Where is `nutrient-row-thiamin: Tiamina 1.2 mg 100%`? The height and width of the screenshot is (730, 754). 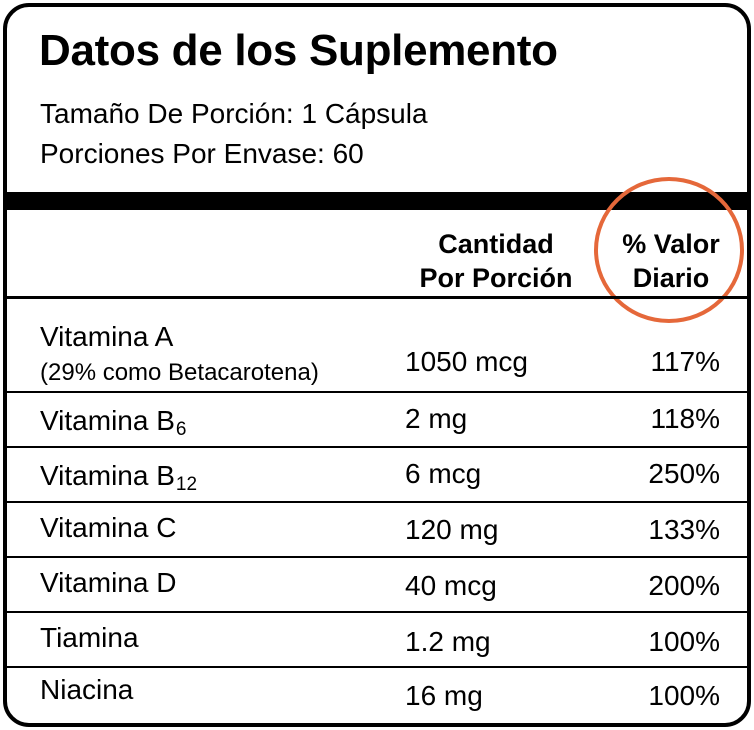 nutrient-row-thiamin: Tiamina 1.2 mg 100% is located at coordinates (377, 640).